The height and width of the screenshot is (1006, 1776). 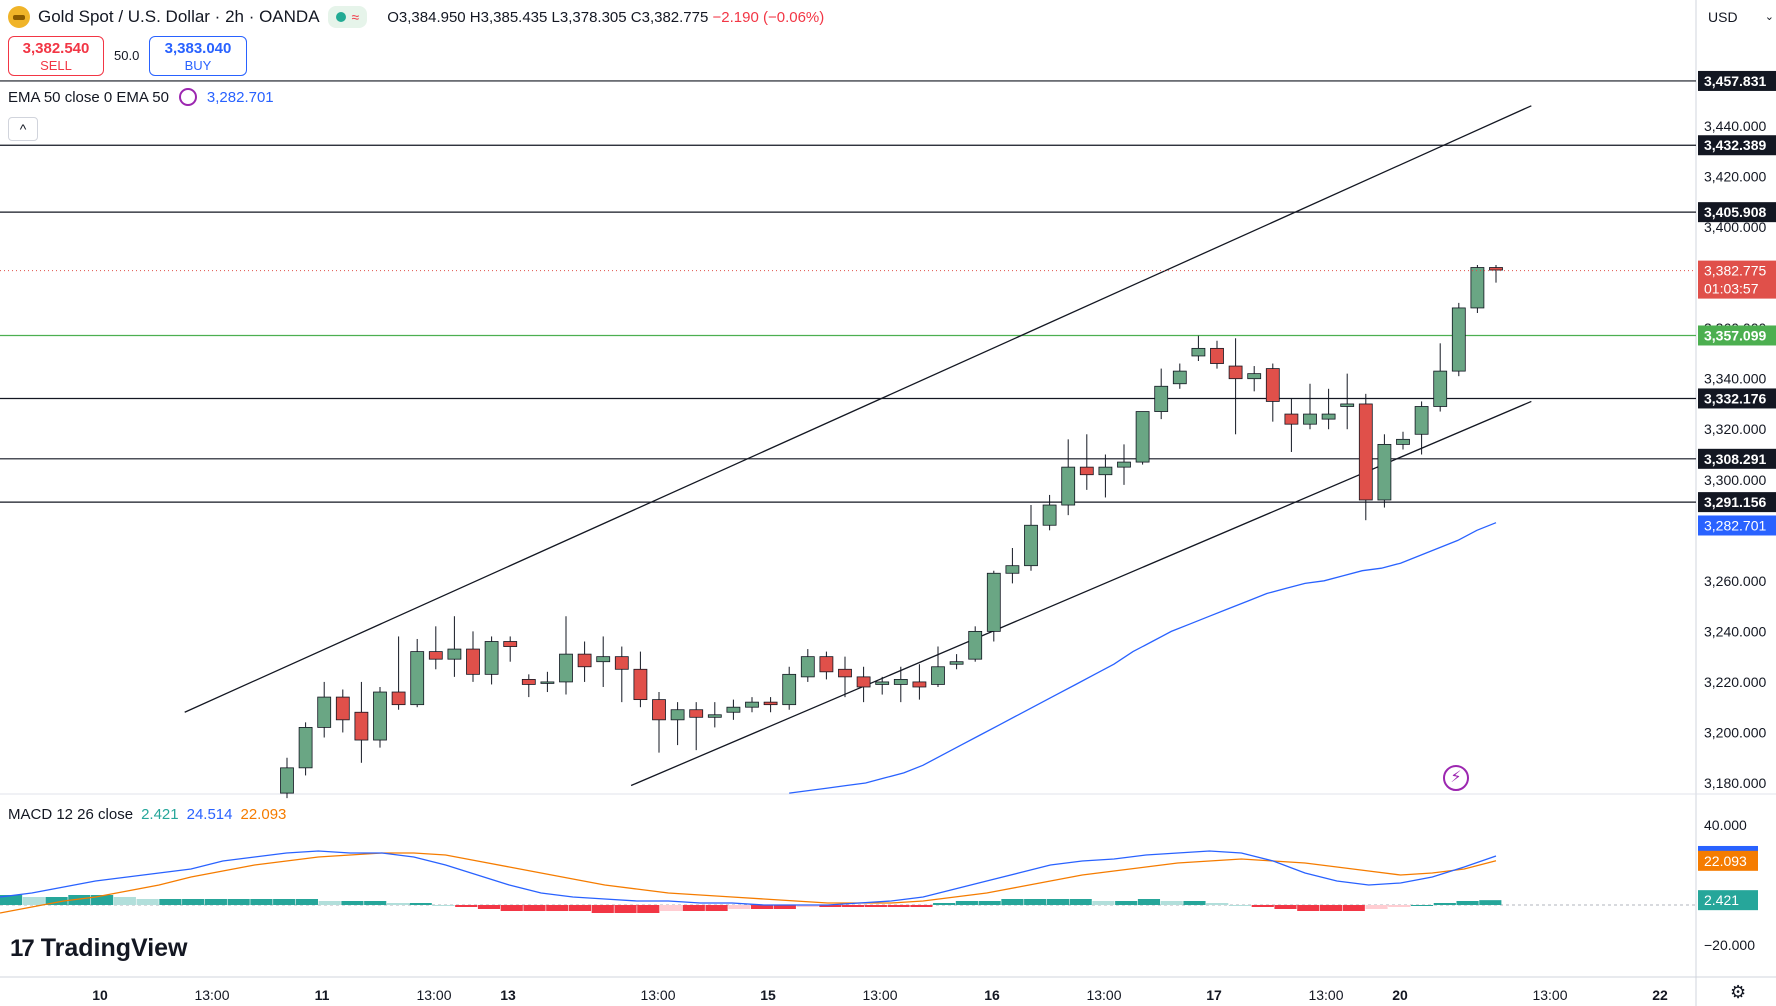 I want to click on price-change: −2.190 (−0.06%), so click(x=768, y=17).